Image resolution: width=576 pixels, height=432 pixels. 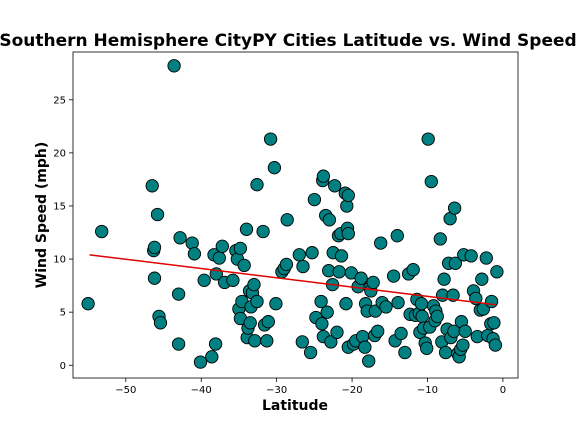 I want to click on y-tick-label: 25, so click(x=59, y=100).